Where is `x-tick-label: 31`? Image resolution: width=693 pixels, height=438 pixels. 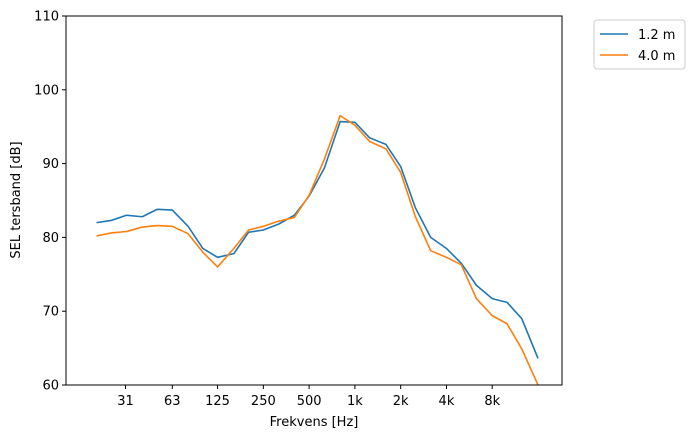 x-tick-label: 31 is located at coordinates (125, 401).